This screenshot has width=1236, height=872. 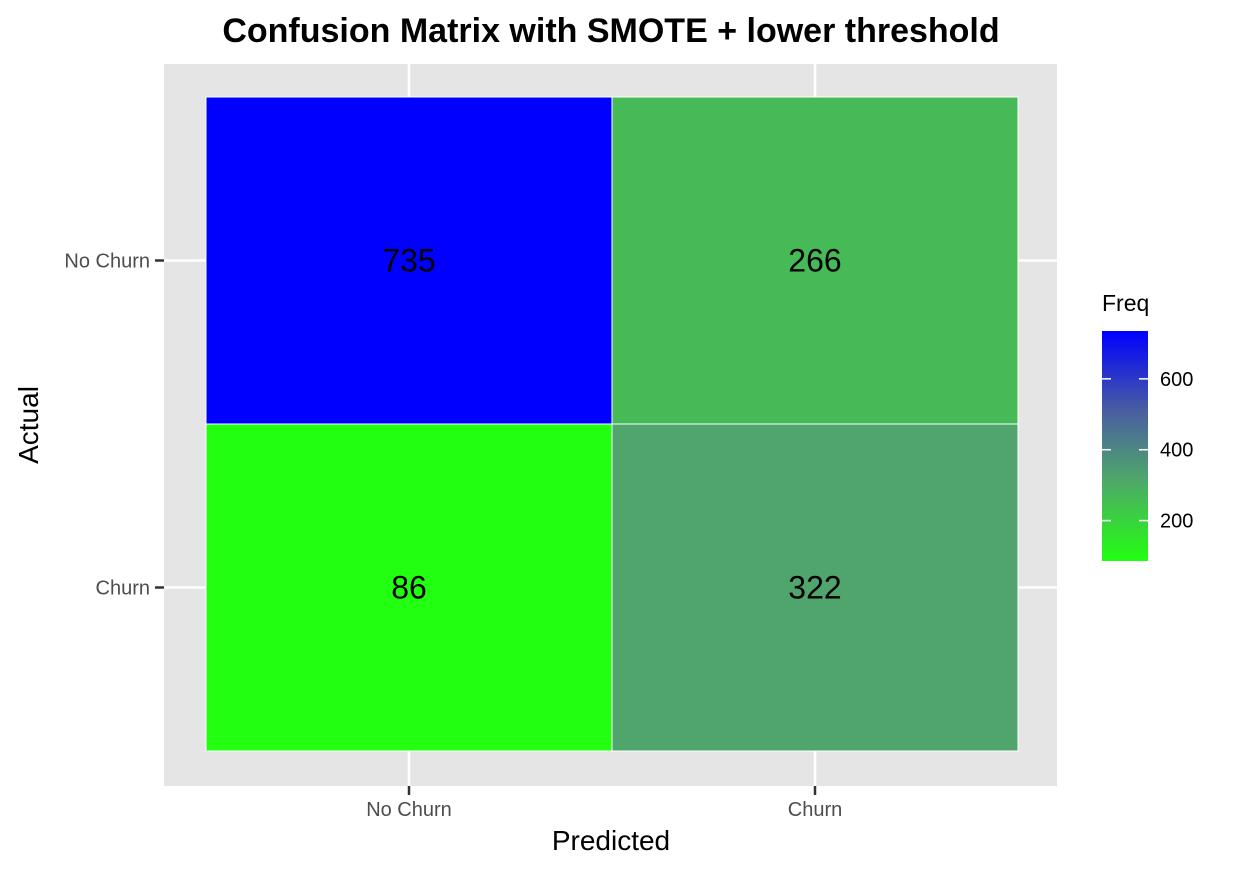 What do you see at coordinates (1125, 303) in the screenshot?
I see `legend-title: Freq` at bounding box center [1125, 303].